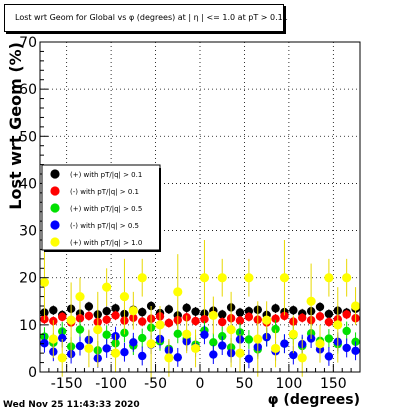 This screenshot has height=414, width=400. What do you see at coordinates (71, 405) in the screenshot?
I see `datestamp: Wed Nov 25 11:43:33 2020` at bounding box center [71, 405].